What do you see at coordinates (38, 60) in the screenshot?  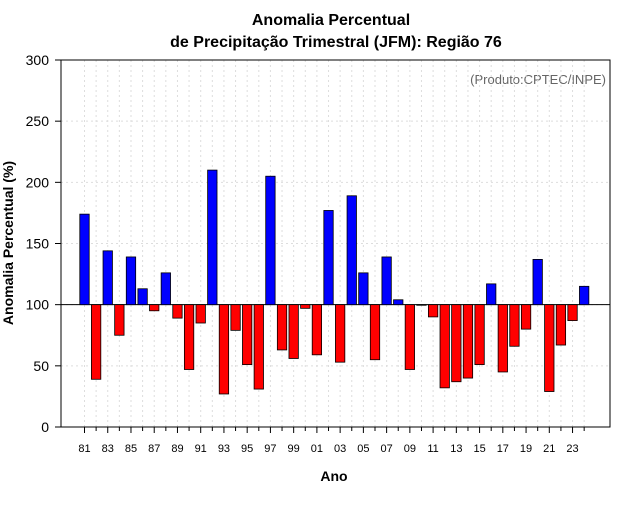 I see `y-tick-label: 300` at bounding box center [38, 60].